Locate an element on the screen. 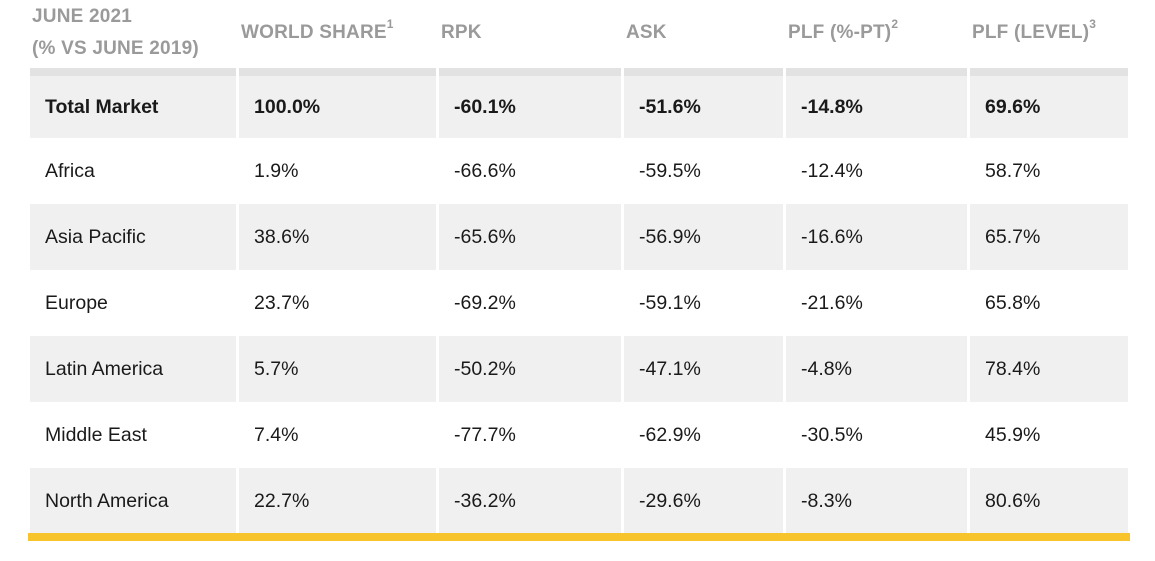 This screenshot has height=561, width=1155. ask-cell: -51.6% is located at coordinates (703, 103).